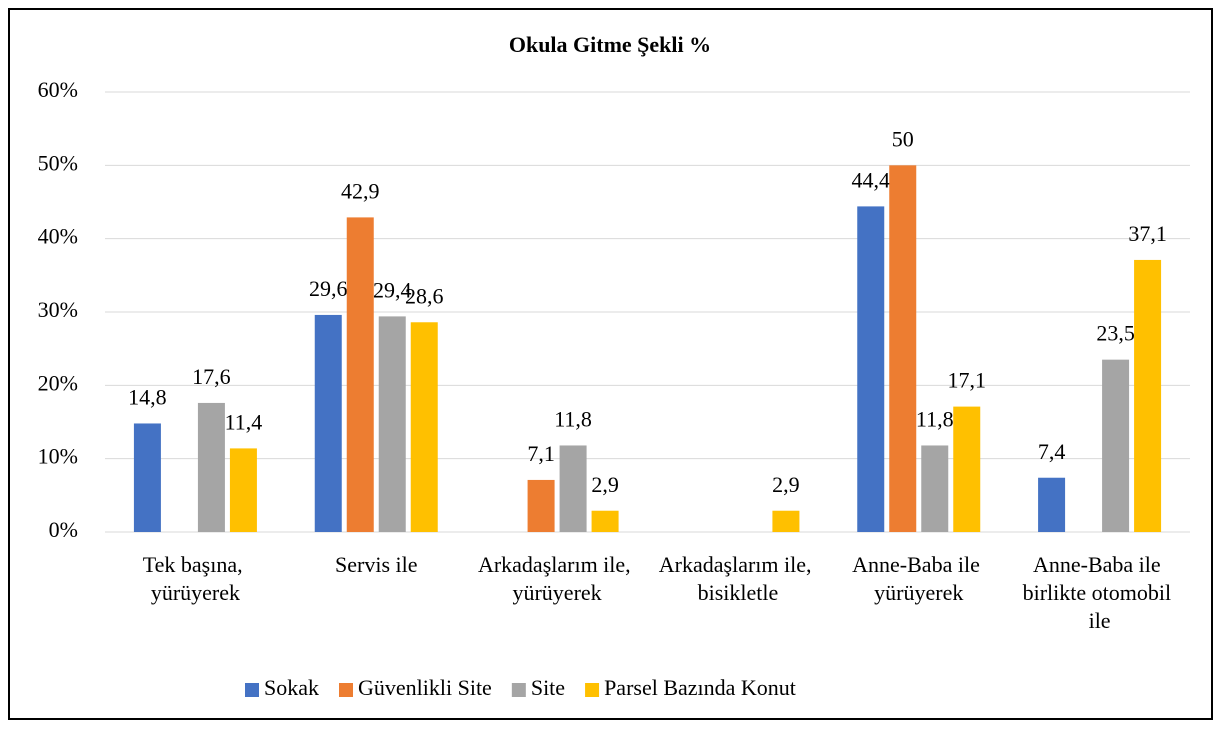 This screenshot has height=731, width=1221. Describe the element at coordinates (58, 89) in the screenshot. I see `y-tick-label: 60%` at that location.